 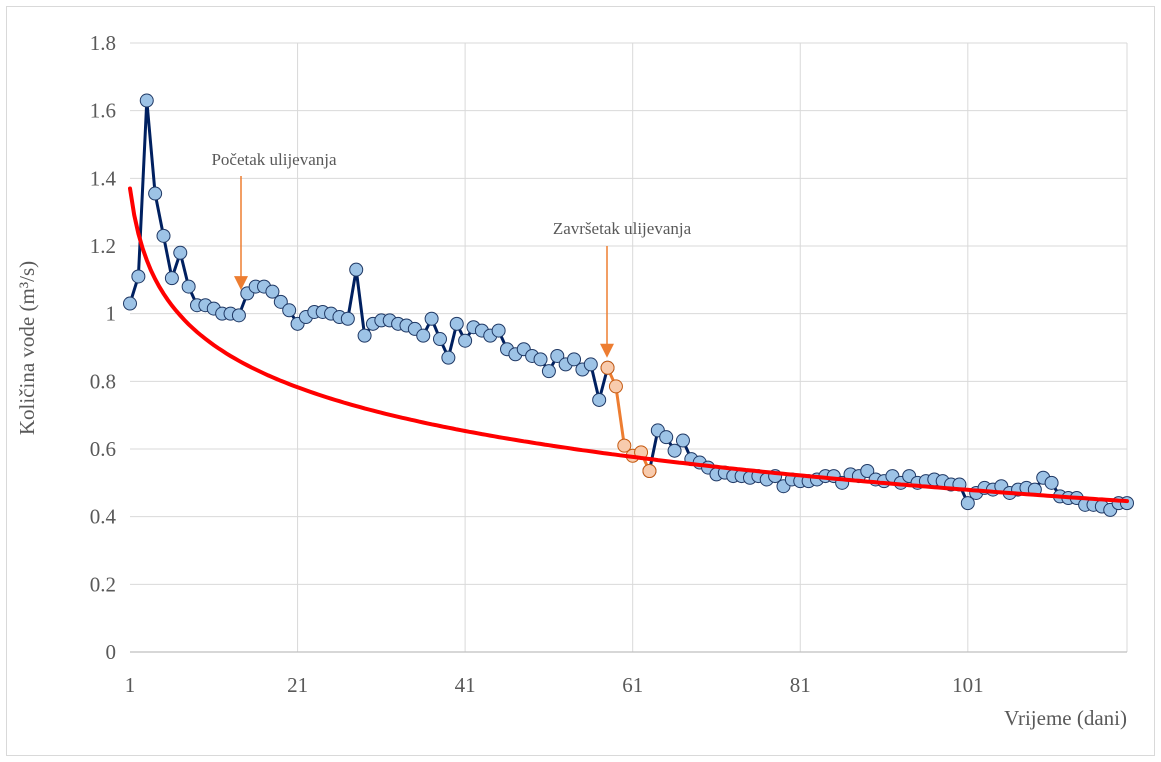 What do you see at coordinates (111, 314) in the screenshot?
I see `y-tick-label: 1` at bounding box center [111, 314].